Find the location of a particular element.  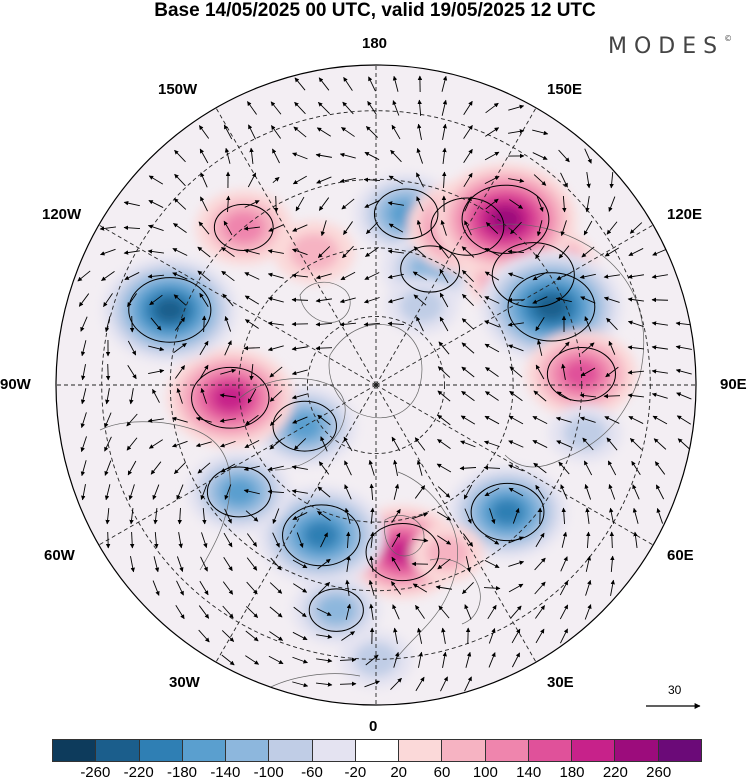

colorbar-tick-label: 260 is located at coordinates (659, 772).